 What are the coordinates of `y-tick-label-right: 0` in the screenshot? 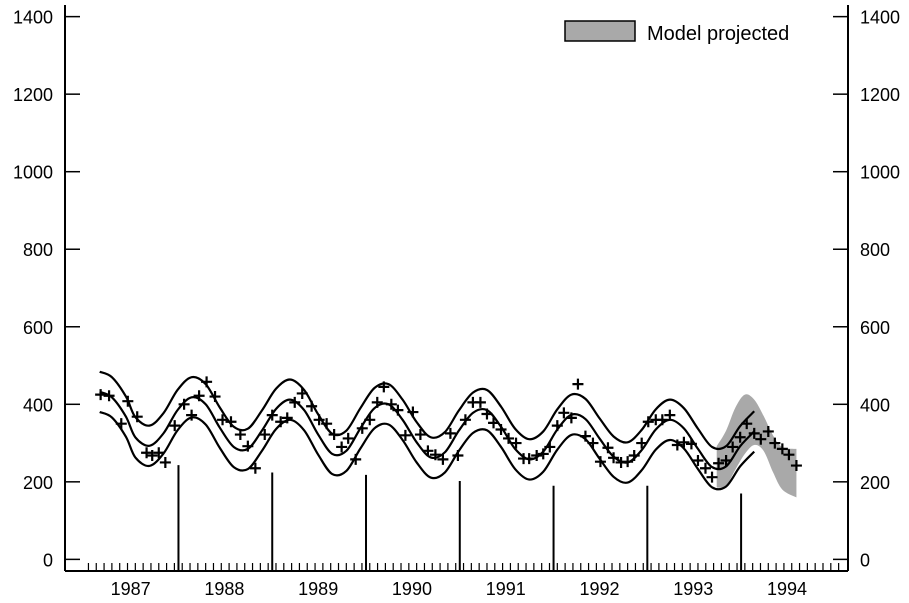 It's located at (865, 560).